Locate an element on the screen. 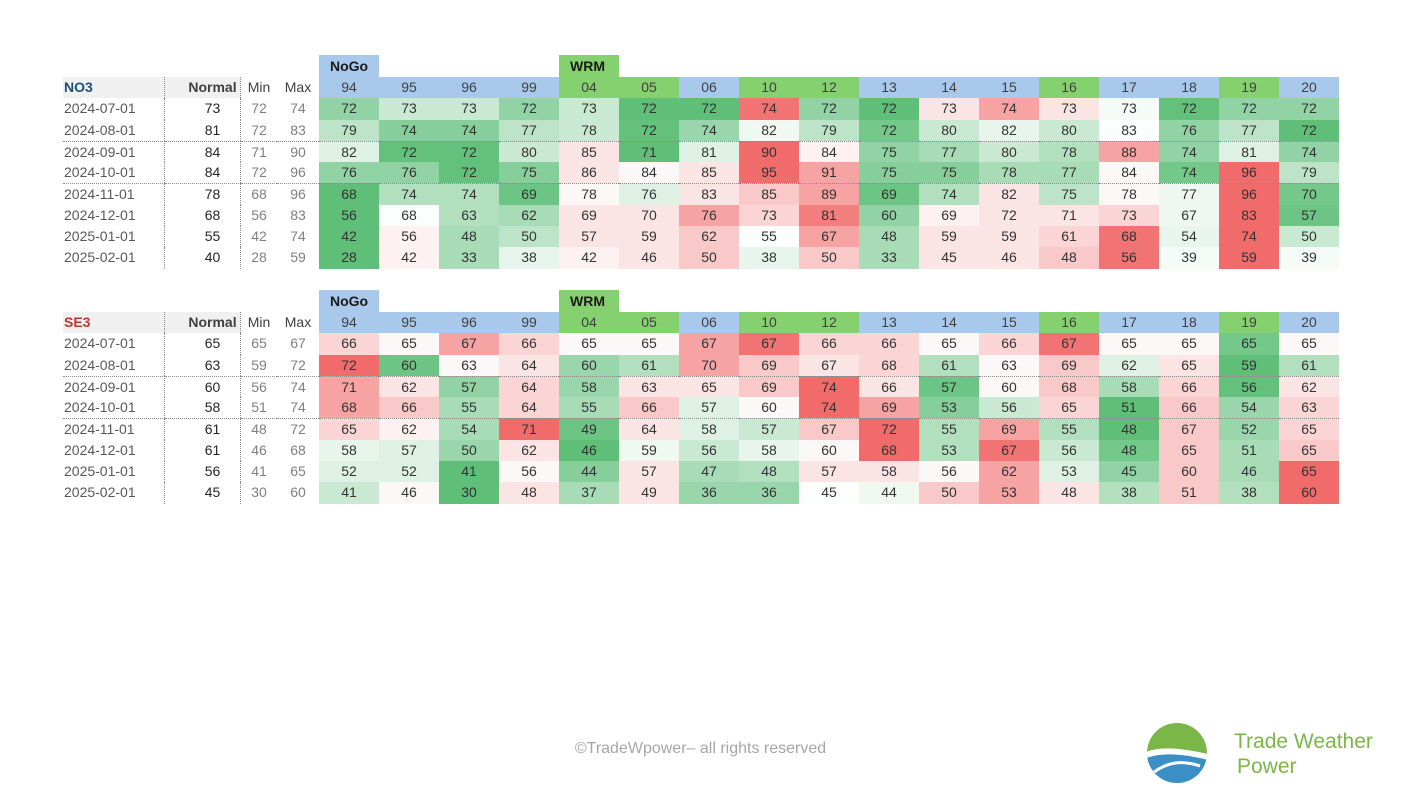 The width and height of the screenshot is (1401, 788). value-cell: 70 is located at coordinates (1309, 194).